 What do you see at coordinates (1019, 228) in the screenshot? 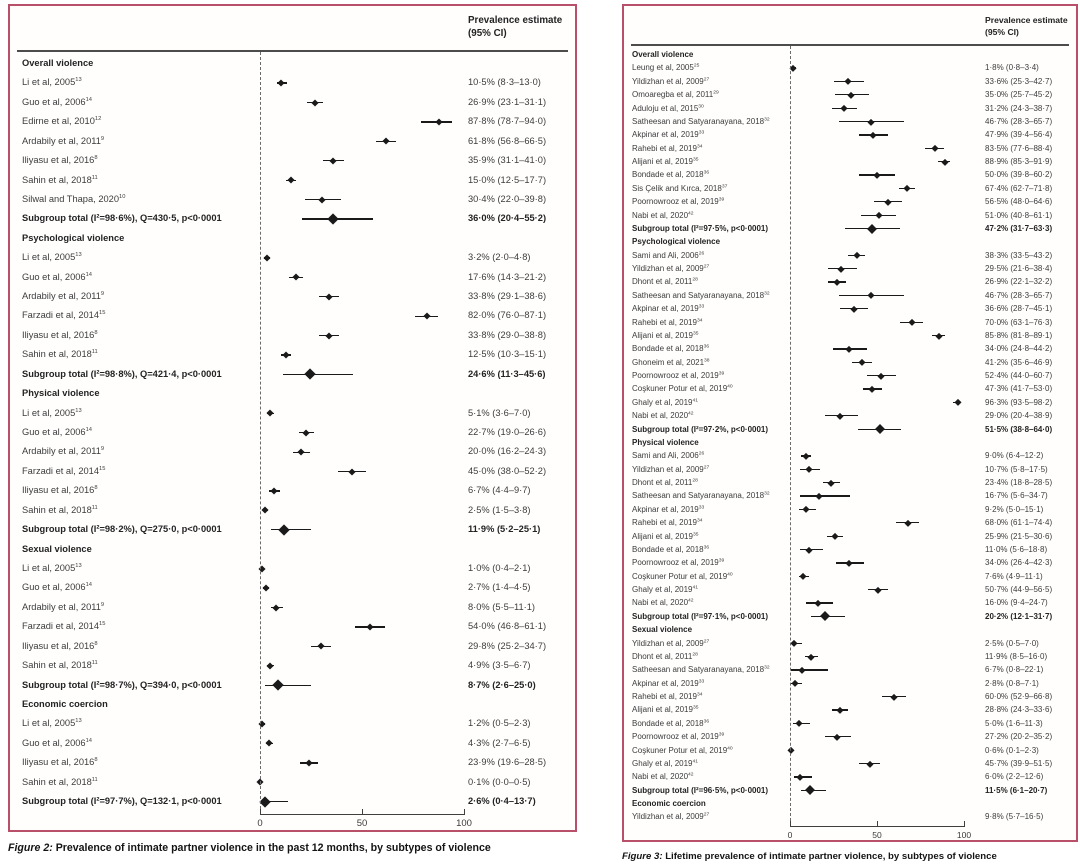
I see `prevalence-estimate-value: 47·2% (31·7–63·3)` at bounding box center [1019, 228].